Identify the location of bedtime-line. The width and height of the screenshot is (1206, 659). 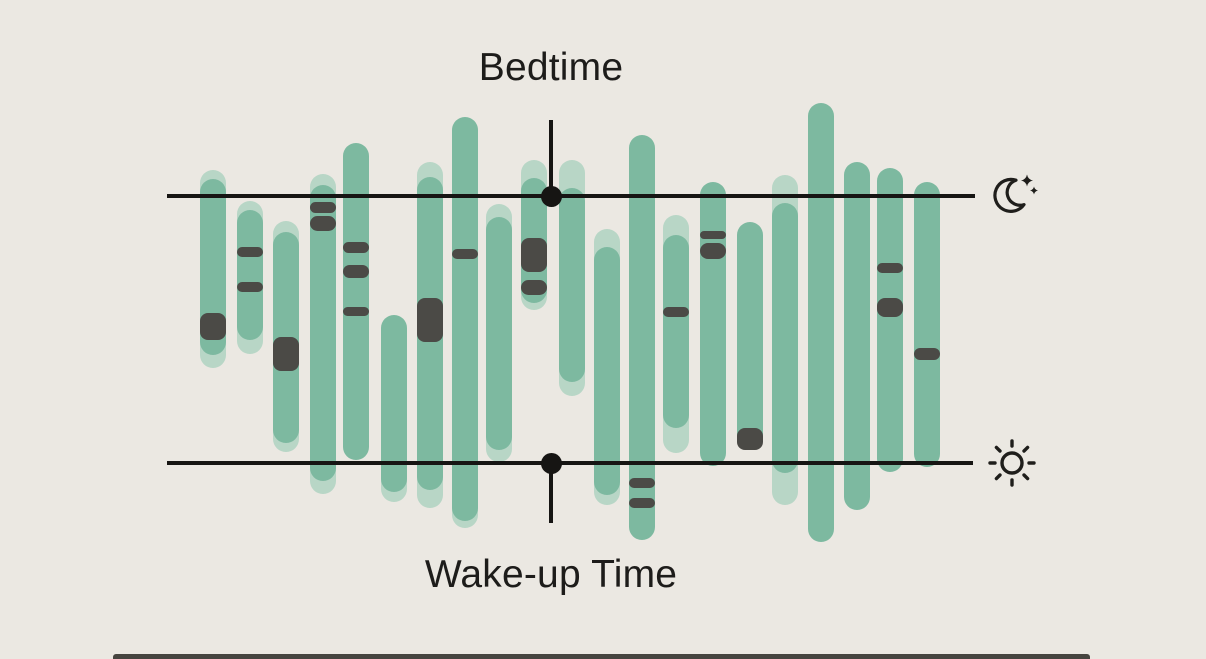
(571, 196).